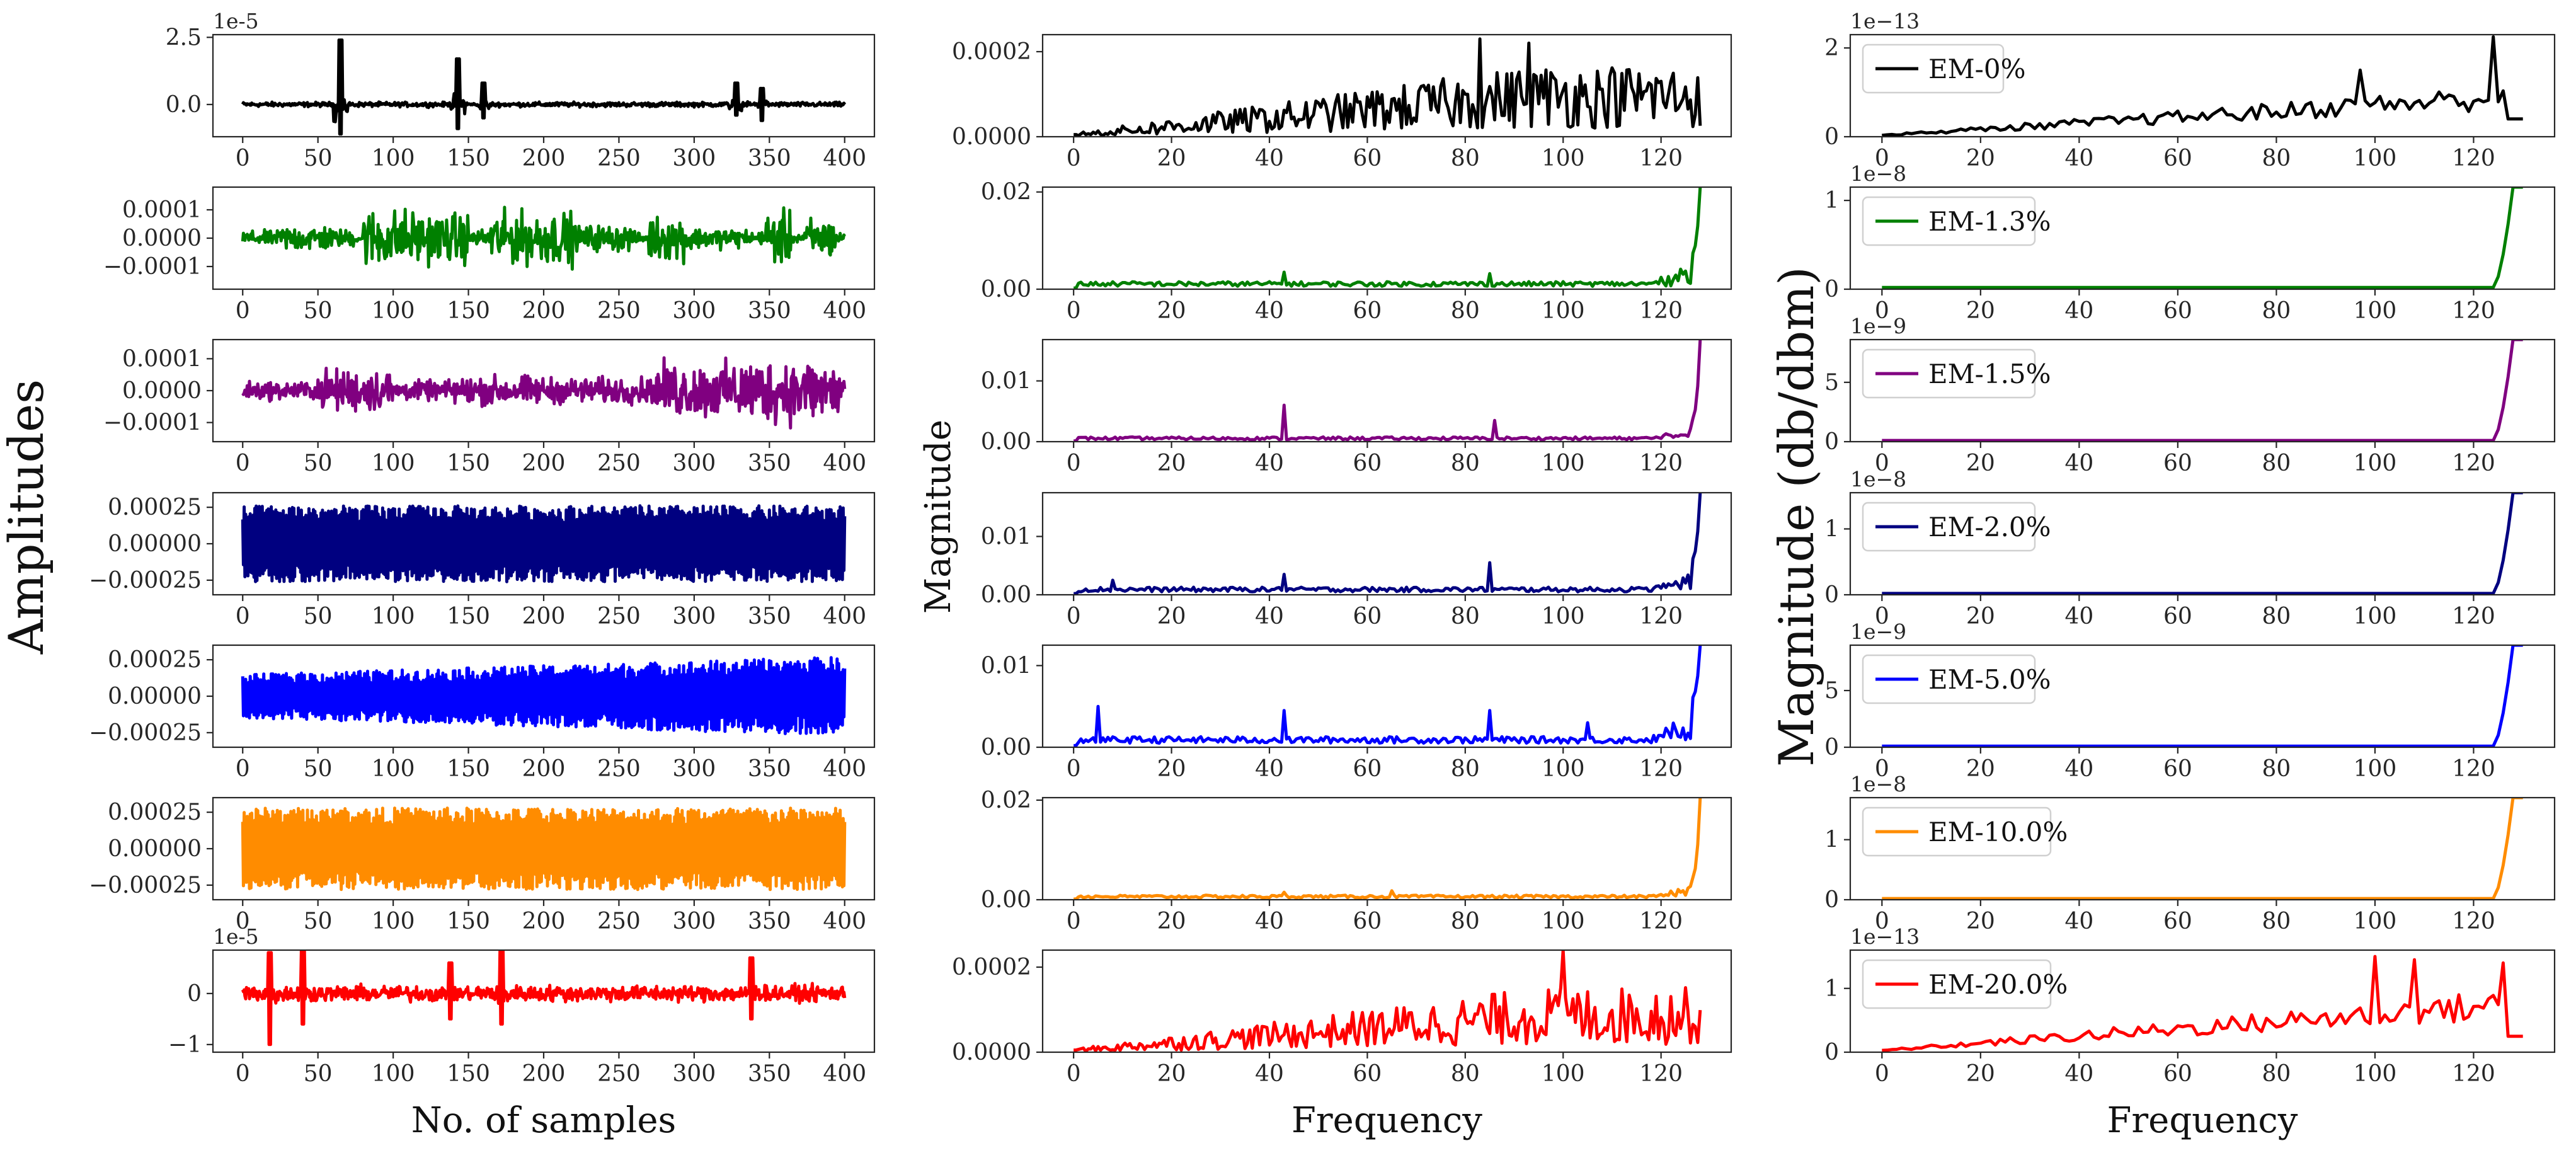  I want to click on x-tick-label: 350, so click(770, 311).